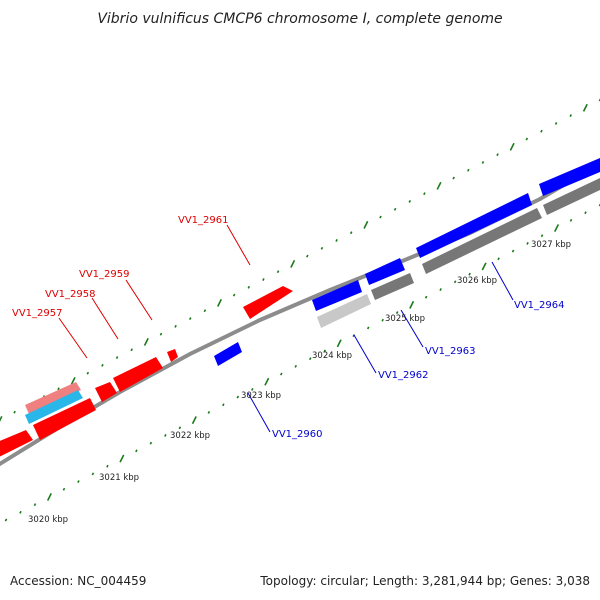  What do you see at coordinates (332, 356) in the screenshot?
I see `scale-label: 3024 kbp` at bounding box center [332, 356].